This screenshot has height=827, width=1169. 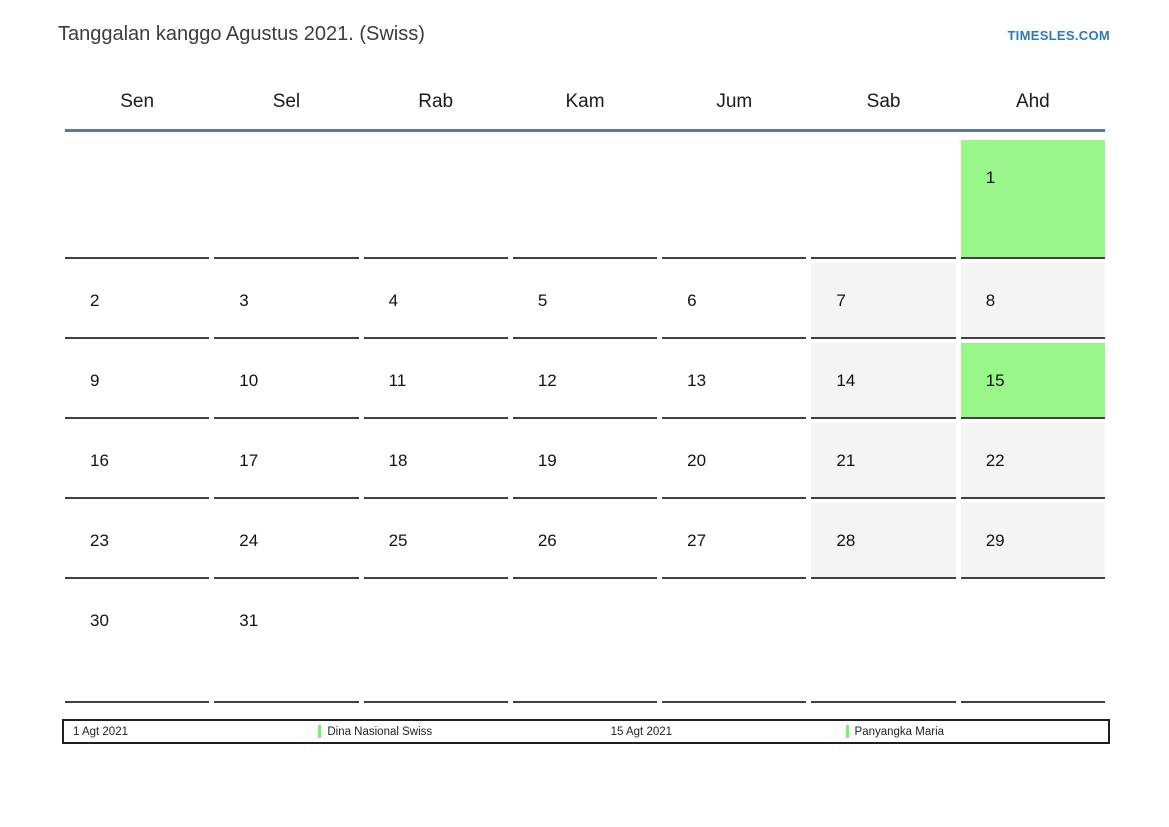 What do you see at coordinates (734, 381) in the screenshot?
I see `day-cell: 13` at bounding box center [734, 381].